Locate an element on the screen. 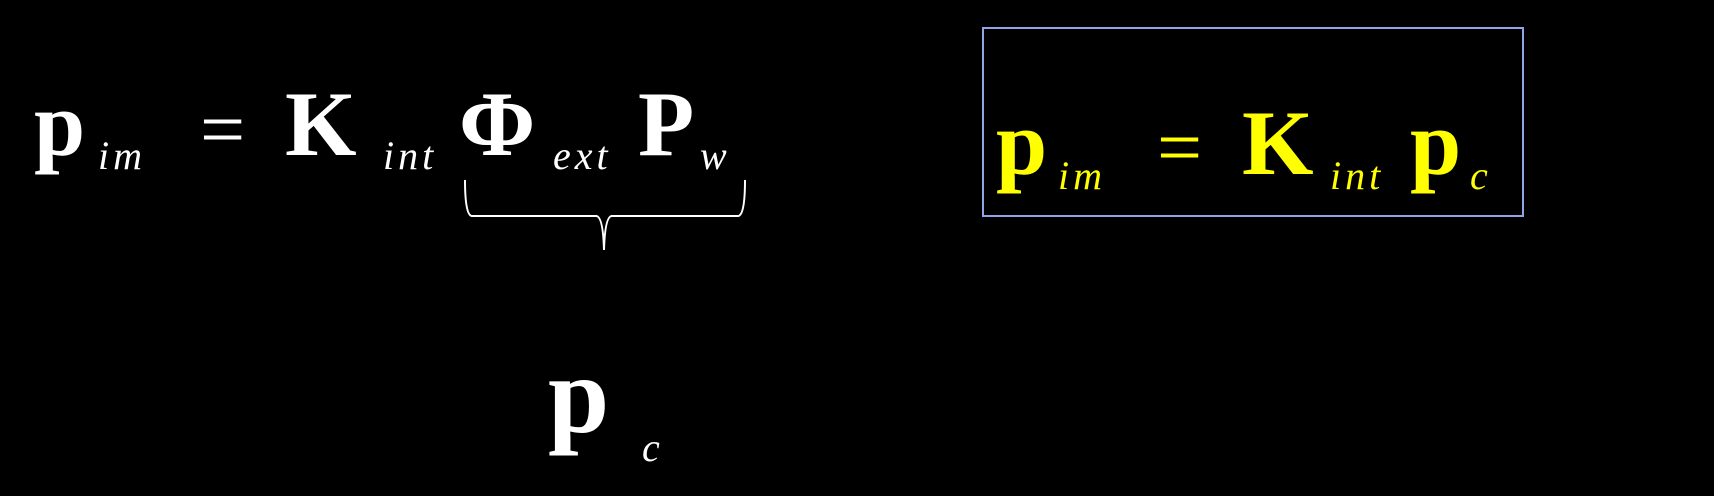 This screenshot has height=496, width=1714. subscript-int: int is located at coordinates (410, 155).